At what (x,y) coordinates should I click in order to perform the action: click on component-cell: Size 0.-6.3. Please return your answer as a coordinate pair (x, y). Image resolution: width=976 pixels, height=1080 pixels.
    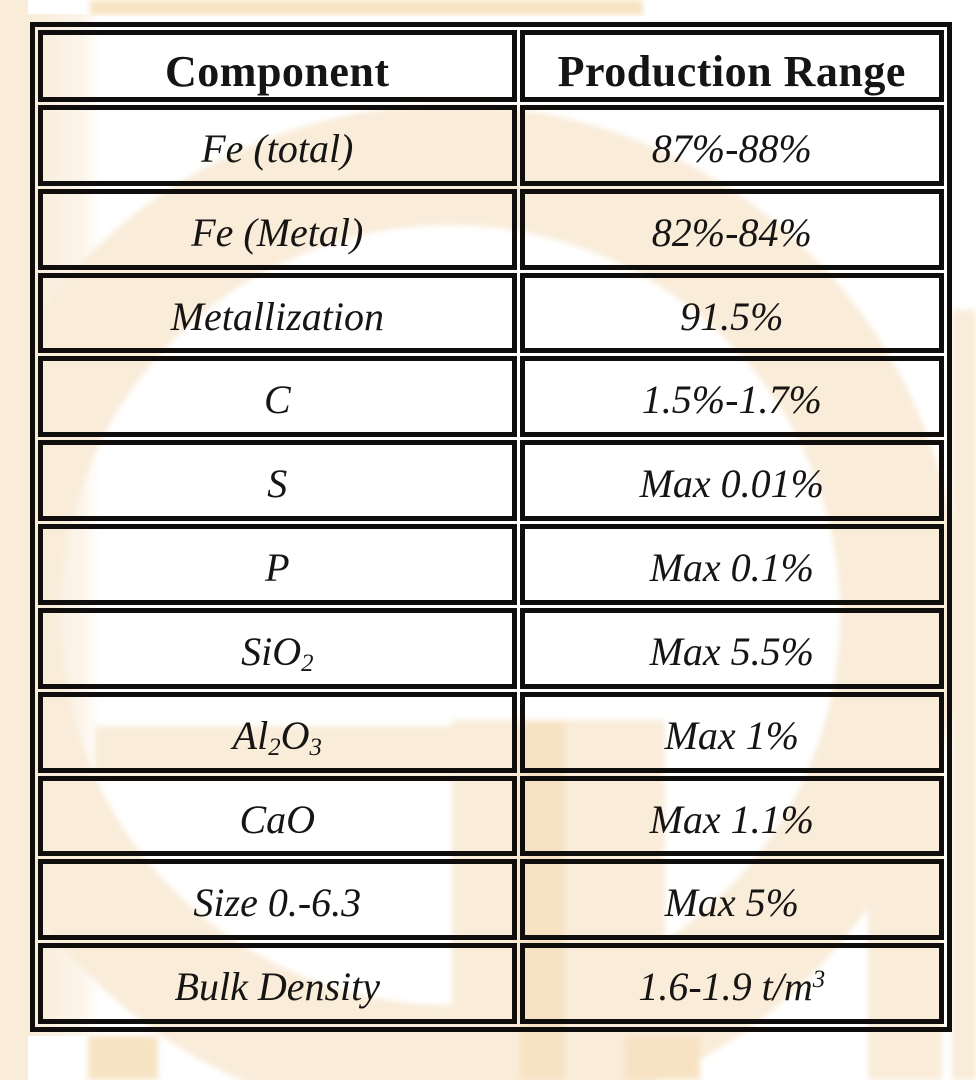
    Looking at the image, I should click on (277, 900).